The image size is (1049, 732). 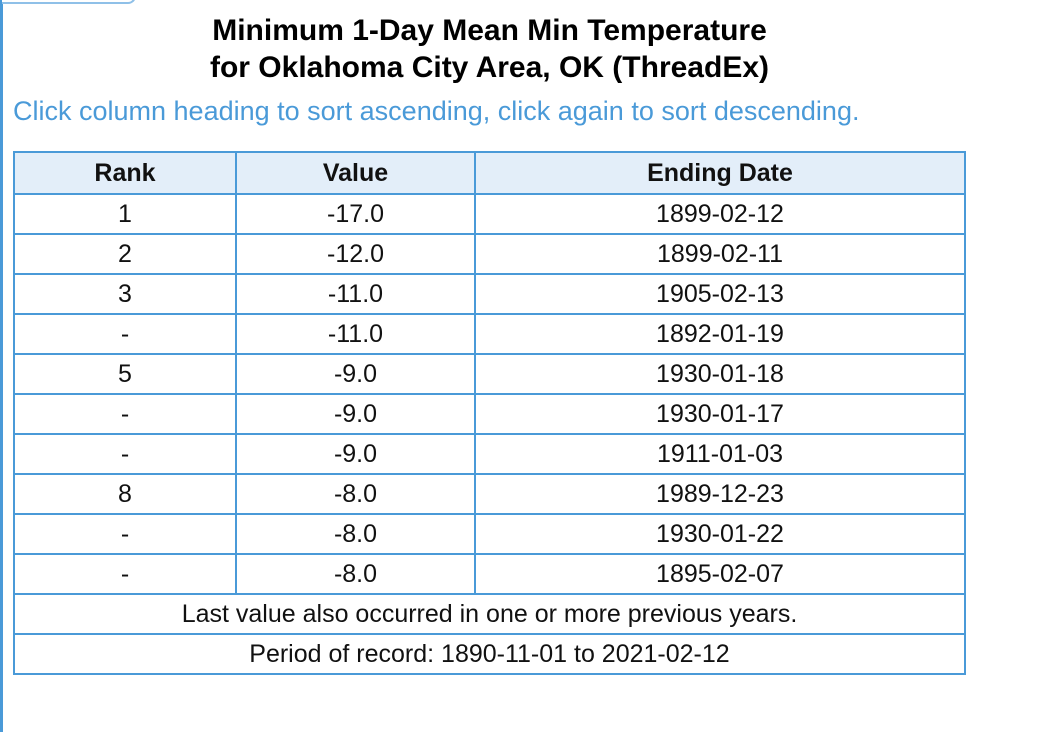 What do you see at coordinates (720, 173) in the screenshot?
I see `ending-date-column-header: Ending Date` at bounding box center [720, 173].